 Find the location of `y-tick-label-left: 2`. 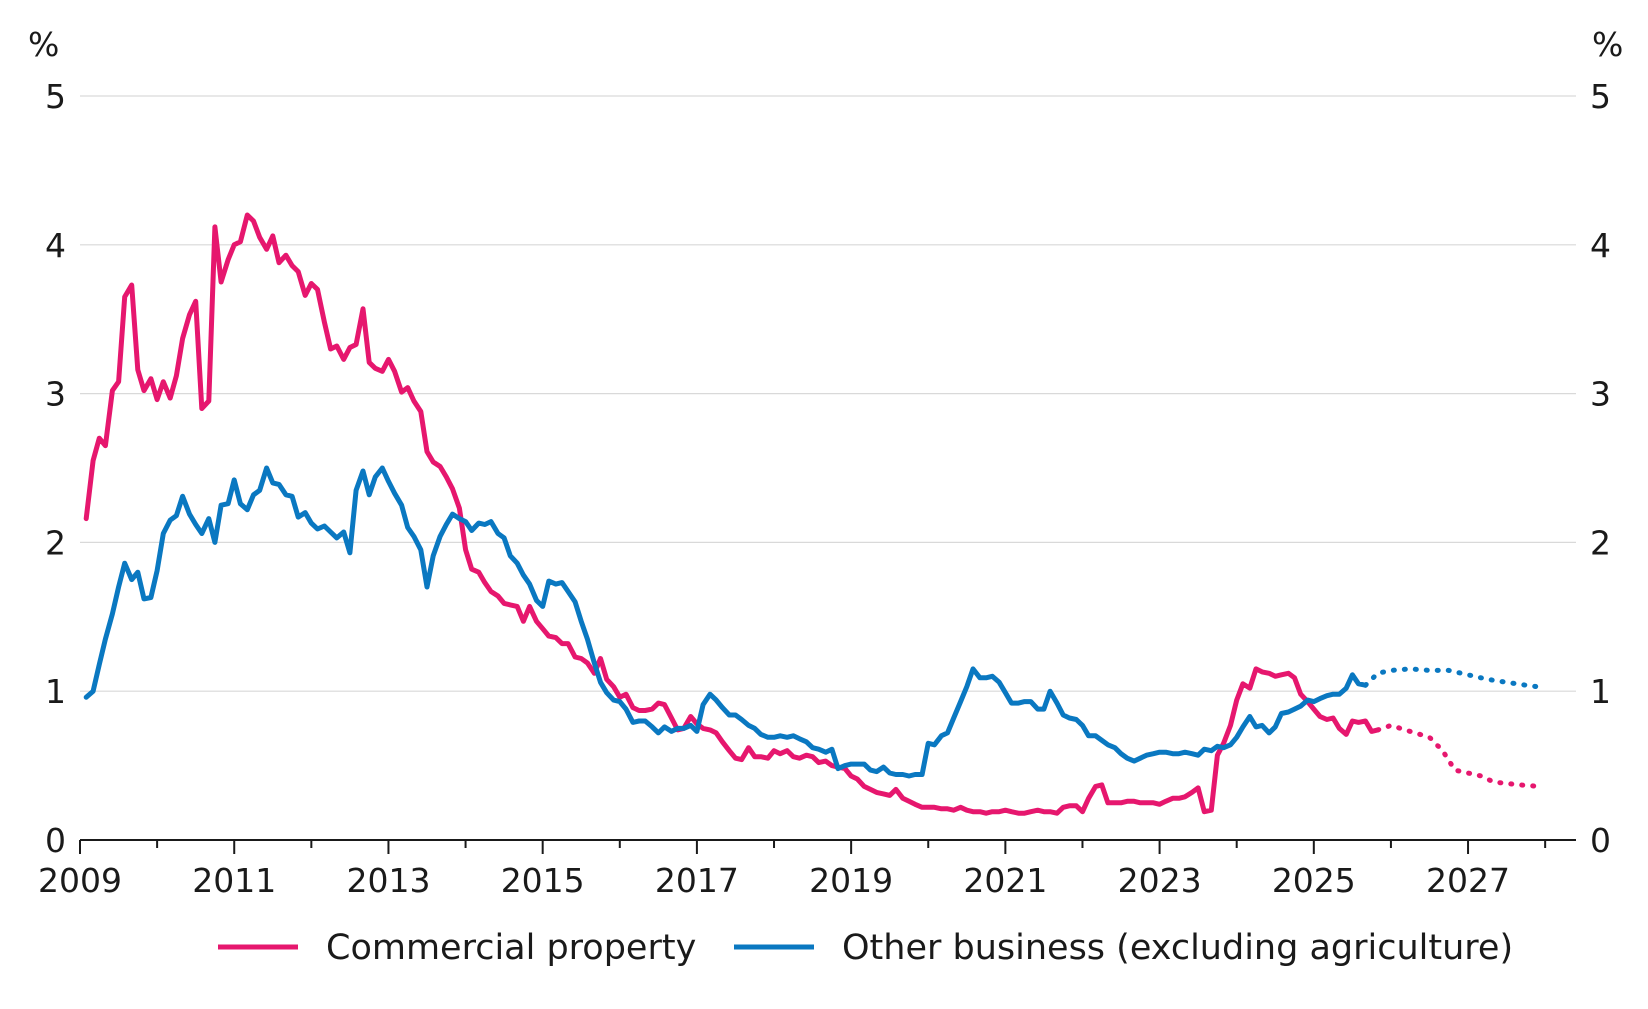

y-tick-label-left: 2 is located at coordinates (55, 542).